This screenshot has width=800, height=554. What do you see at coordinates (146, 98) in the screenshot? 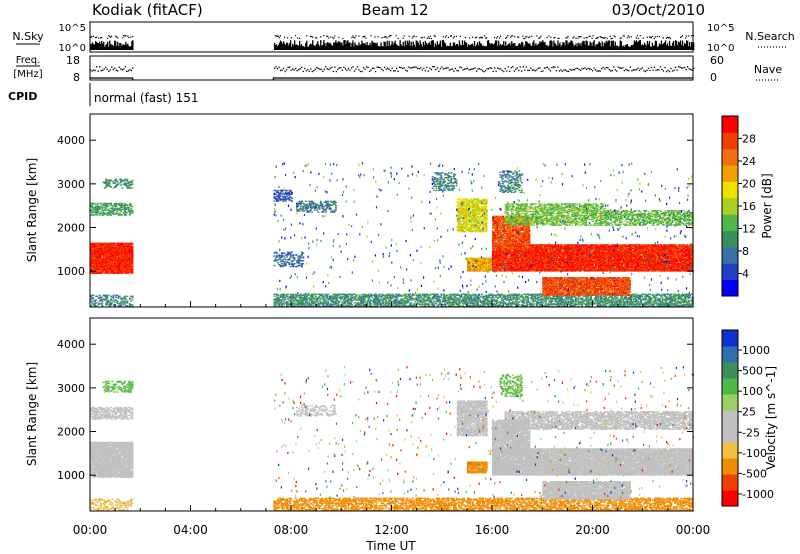
I see `cpid-value: normal (fast) 151` at bounding box center [146, 98].